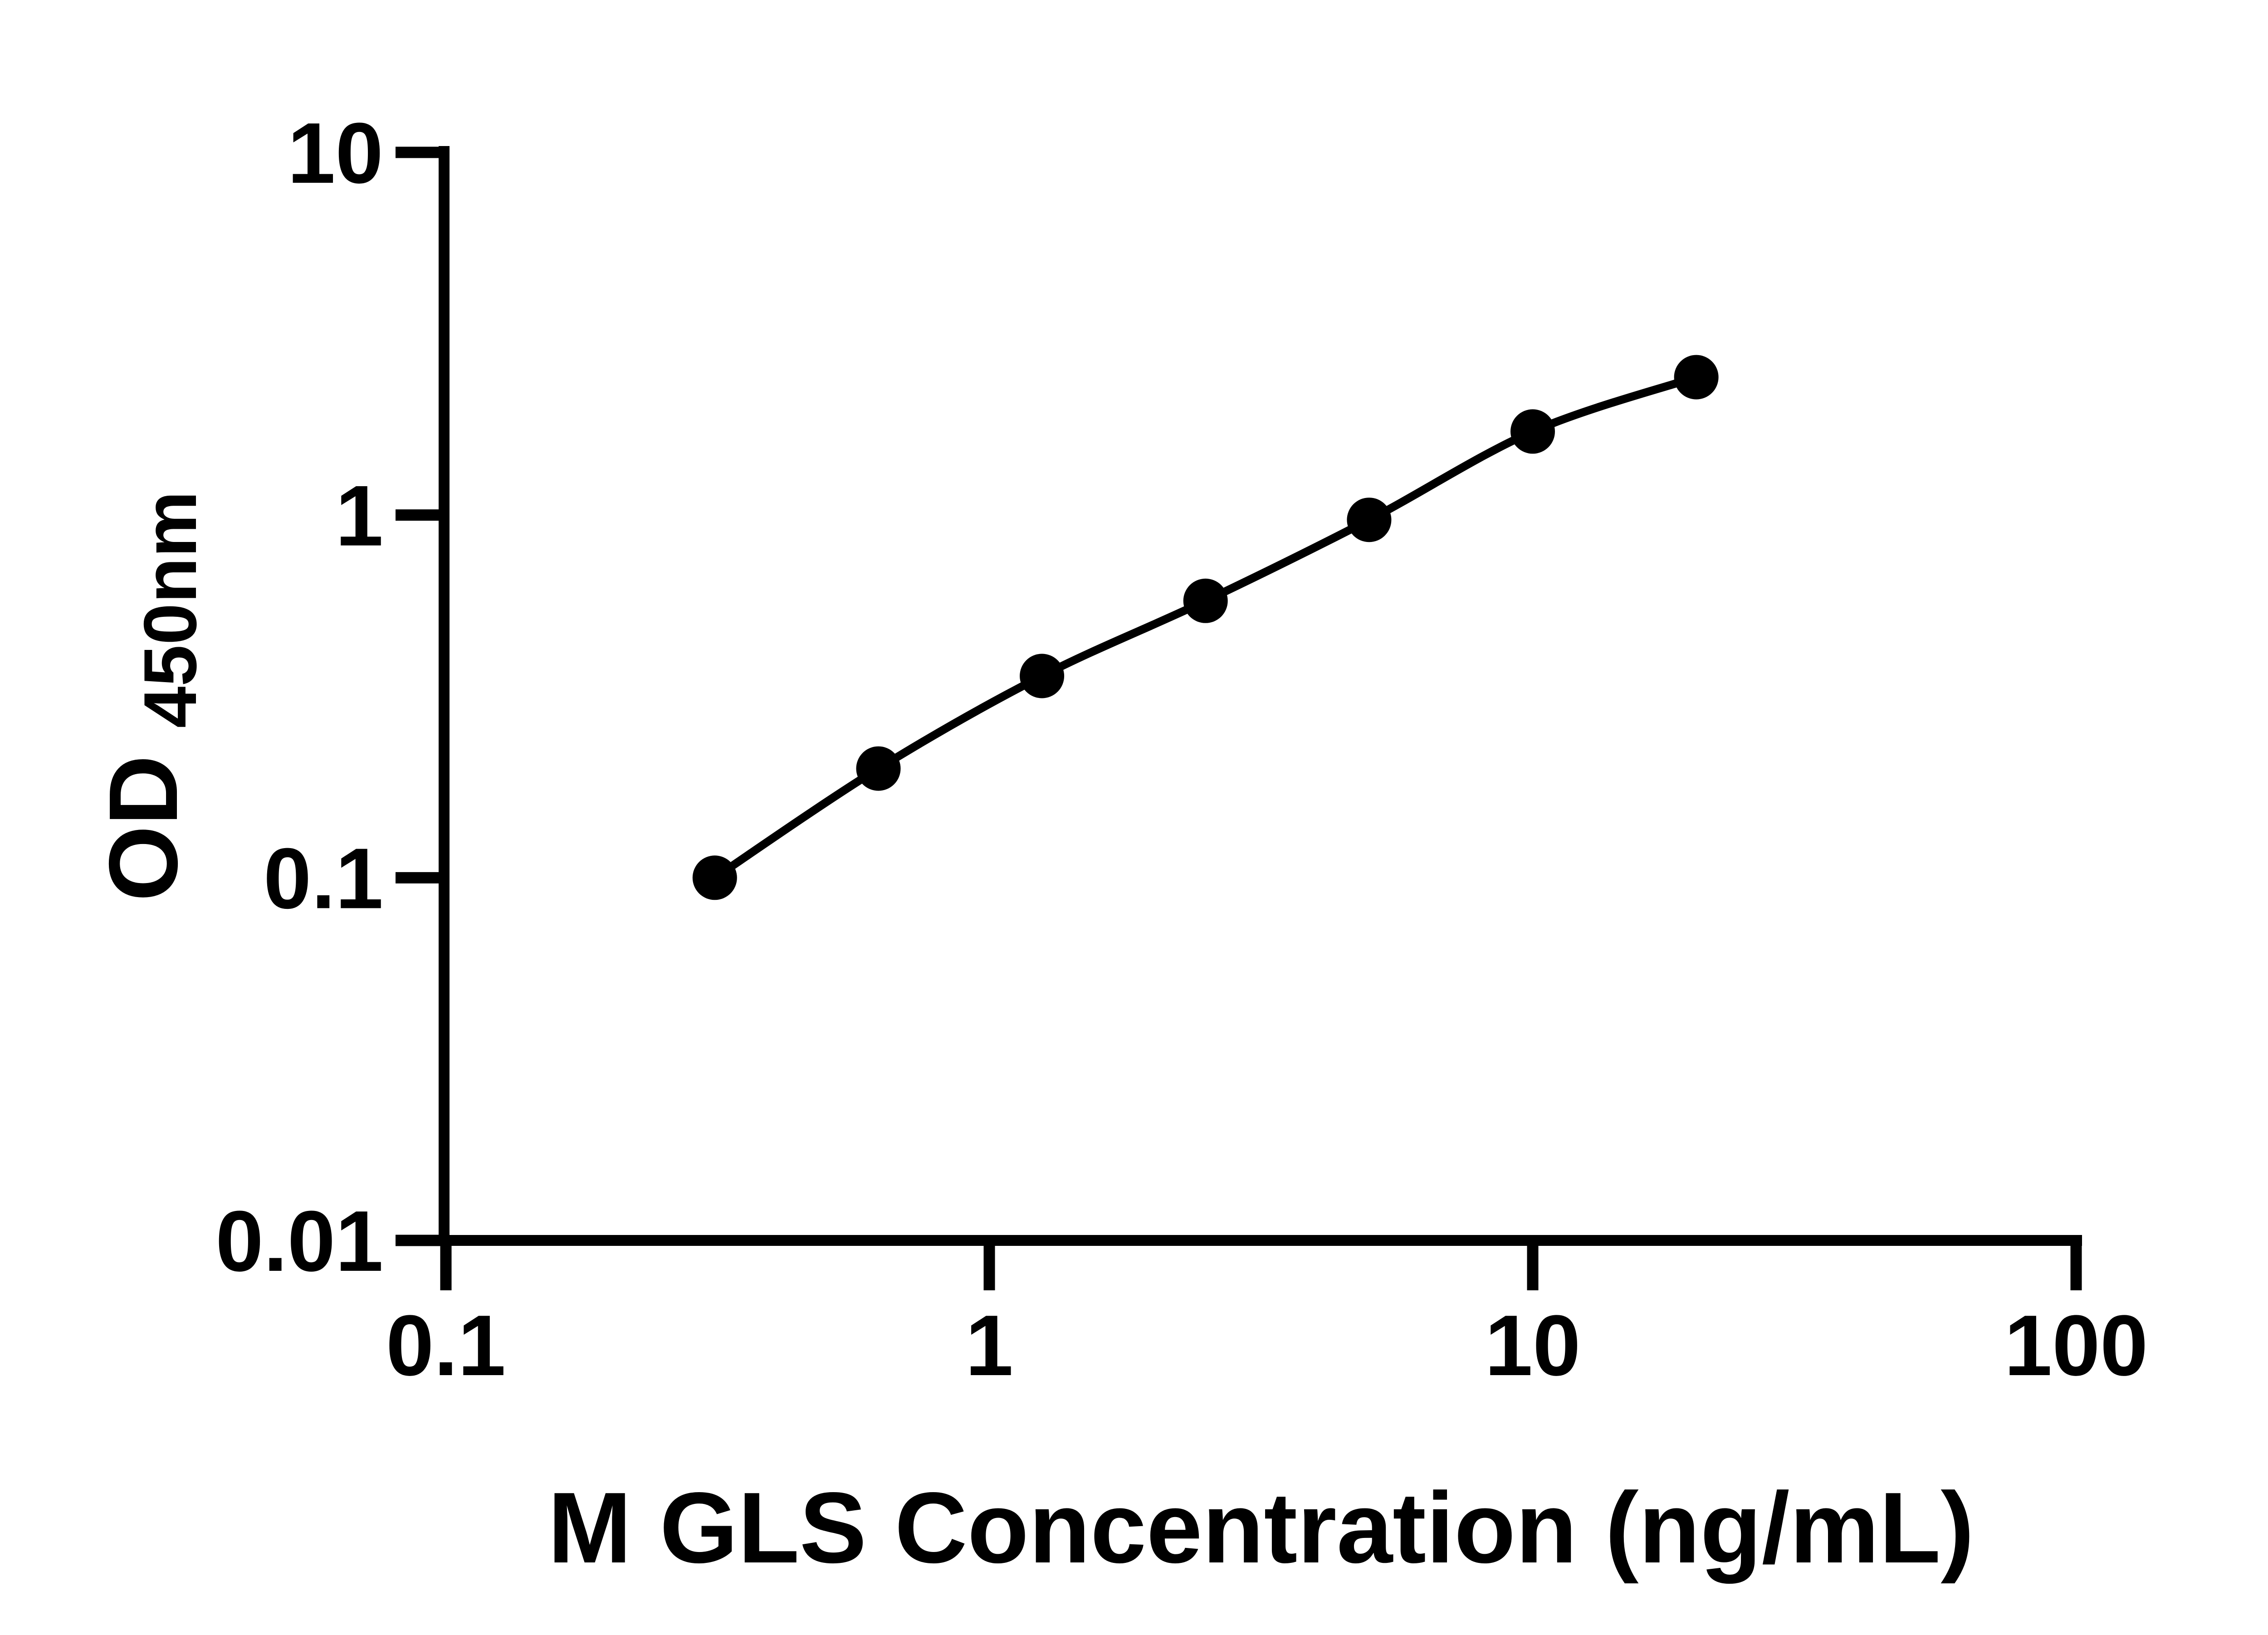  I want to click on x-tick-label: 100, so click(2076, 1346).